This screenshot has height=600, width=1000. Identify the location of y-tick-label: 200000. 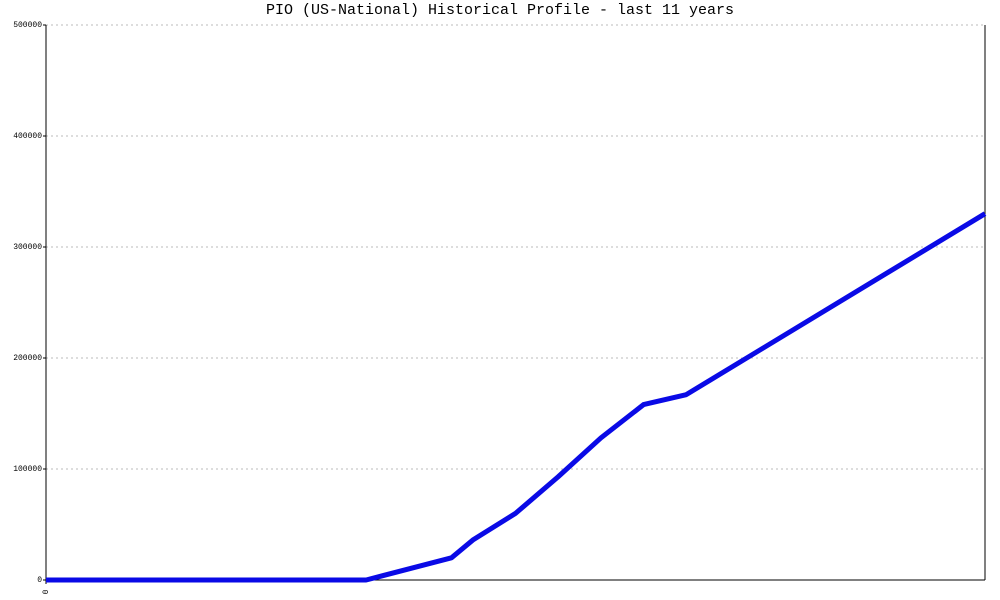
(27, 358).